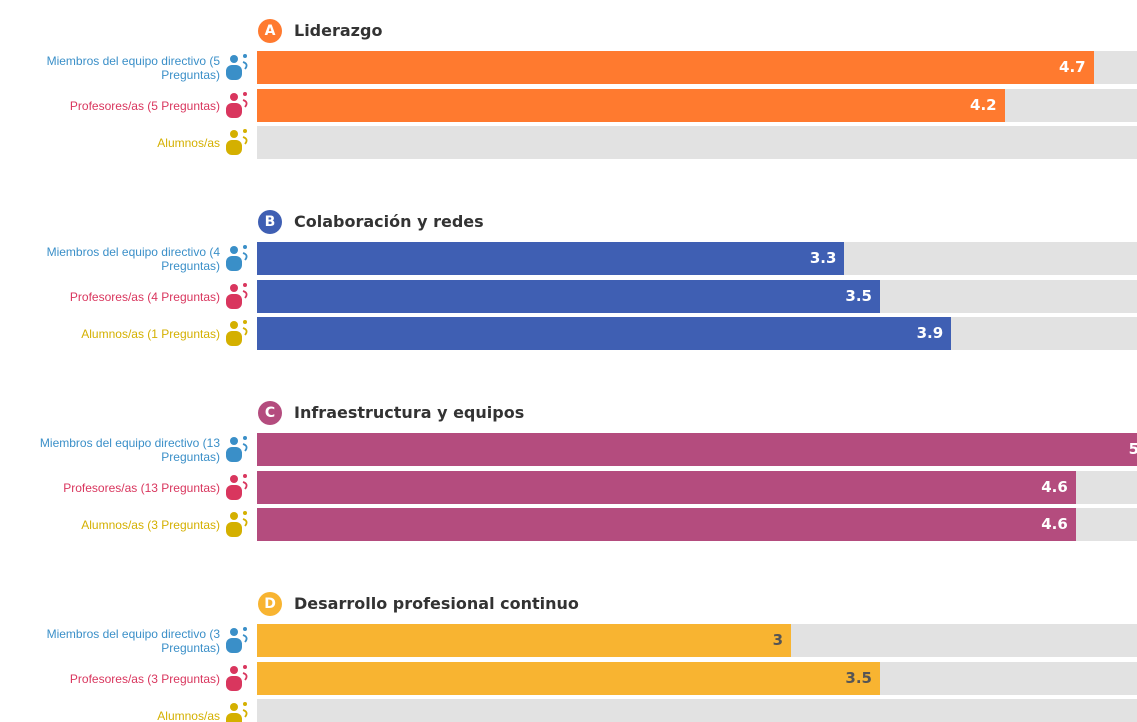 This screenshot has width=1137, height=722. What do you see at coordinates (144, 296) in the screenshot?
I see `category-text: Profesores/as (4 Preguntas)` at bounding box center [144, 296].